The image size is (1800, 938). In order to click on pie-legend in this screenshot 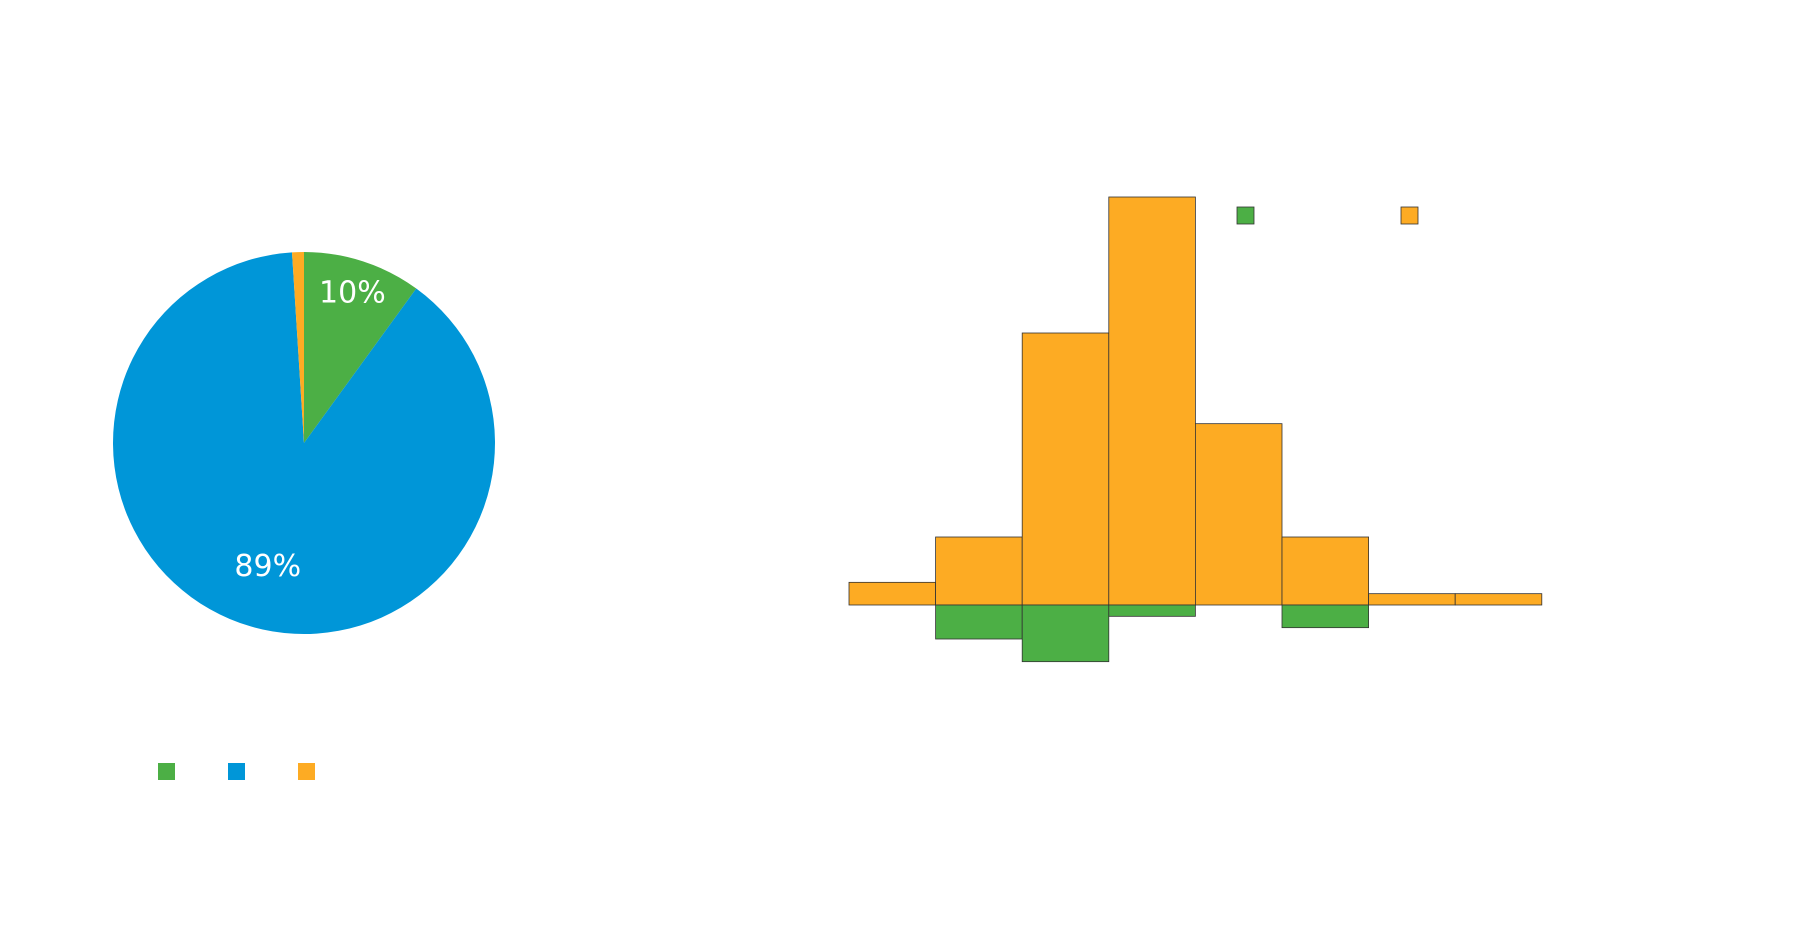, I will do `click(236, 771)`.